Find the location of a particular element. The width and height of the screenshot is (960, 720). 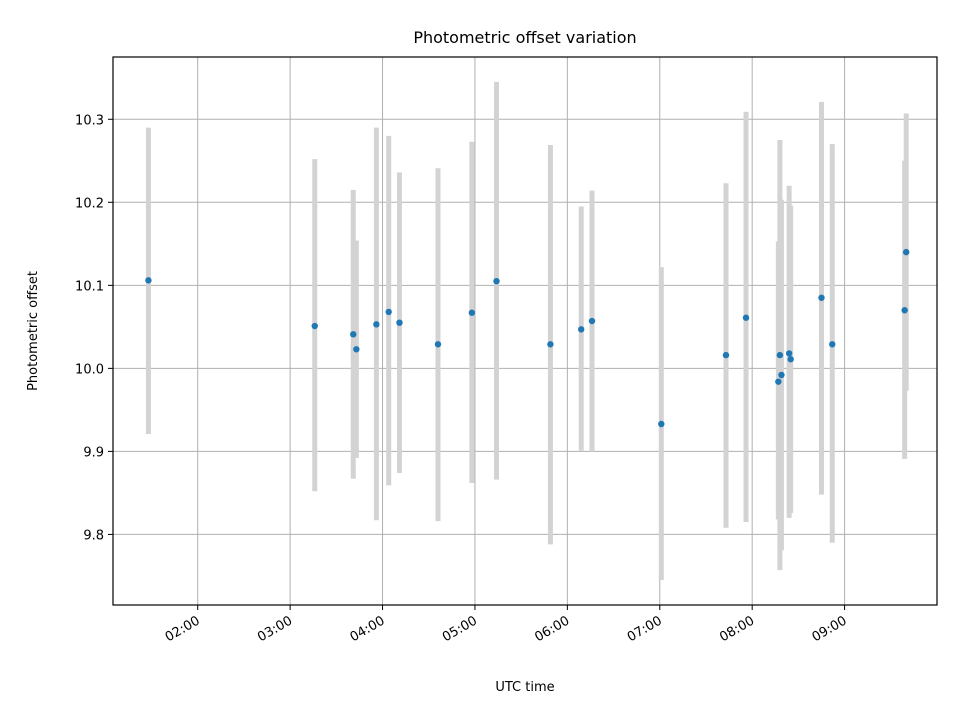

x-tick-label: 05:00 is located at coordinates (460, 629).